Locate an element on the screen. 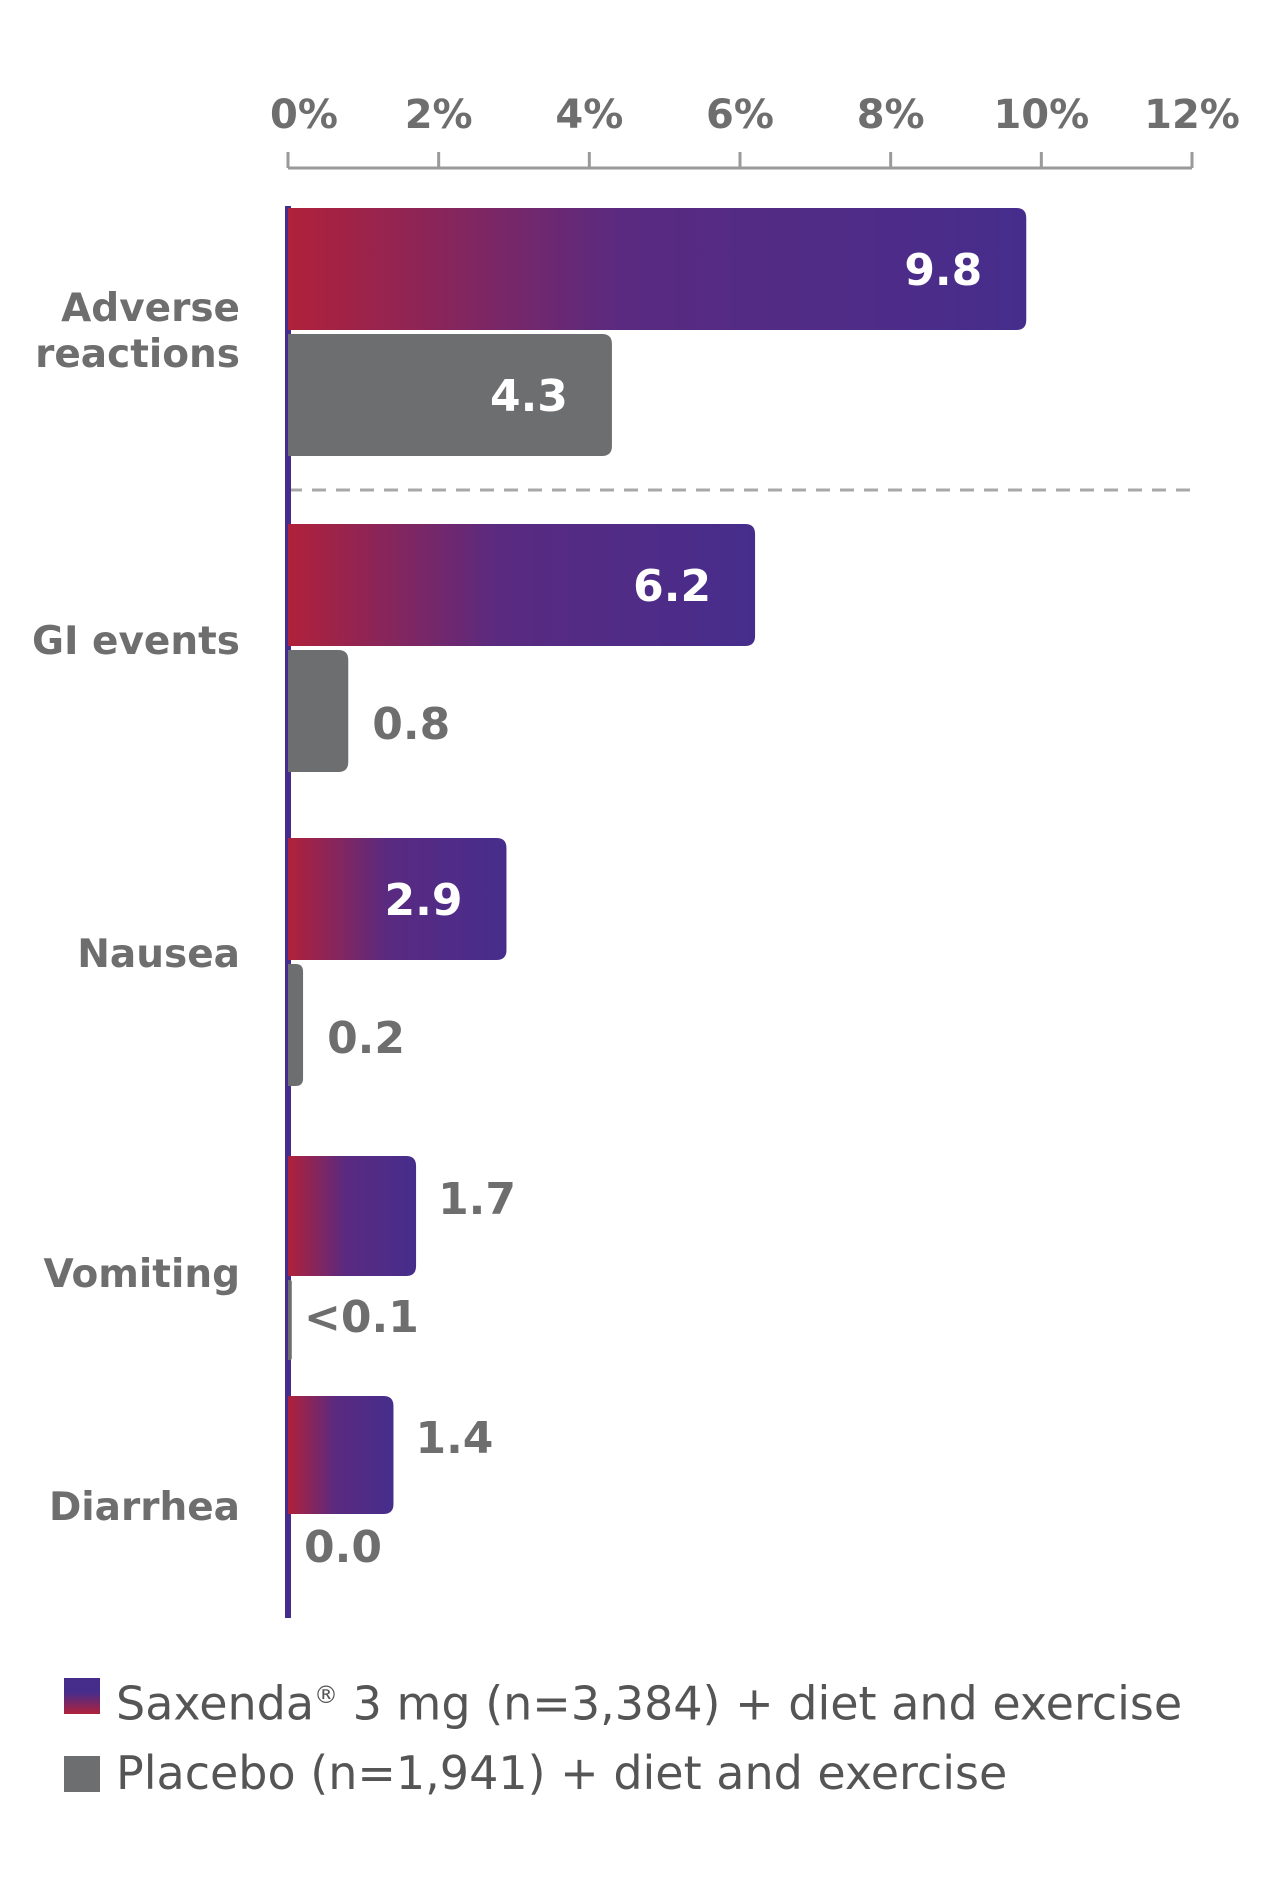  legend-saxenda-sup: ® is located at coordinates (326, 1695).